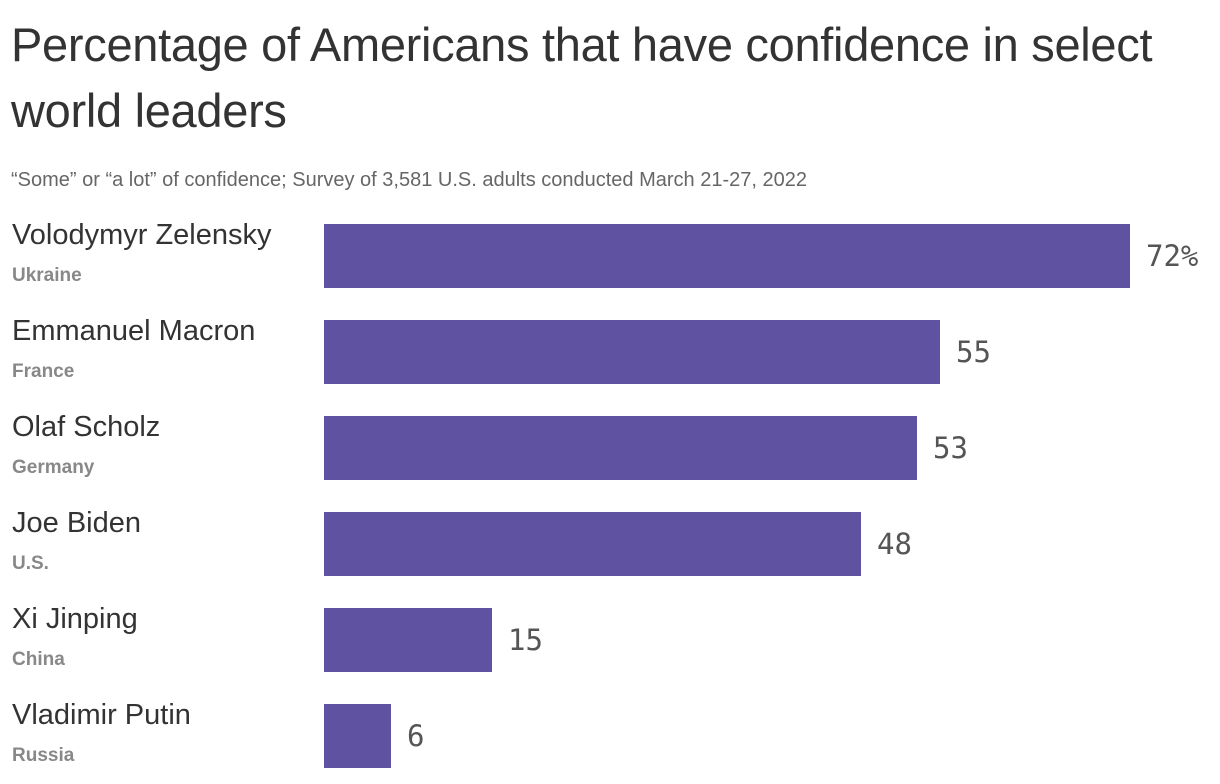  I want to click on value-label: 48, so click(894, 544).